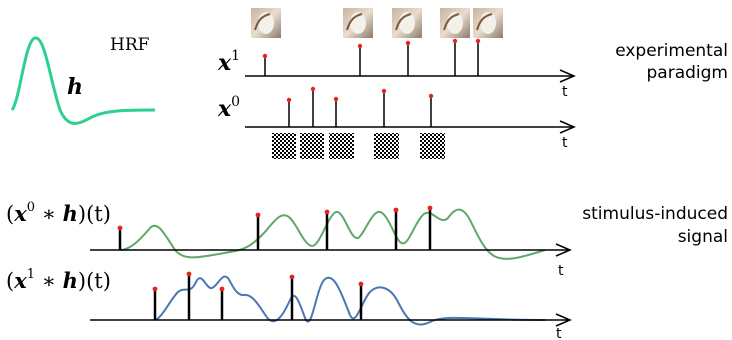 Image resolution: width=732 pixels, height=340 pixels. Describe the element at coordinates (671, 51) in the screenshot. I see `experimental-label-line1: experimental` at that location.